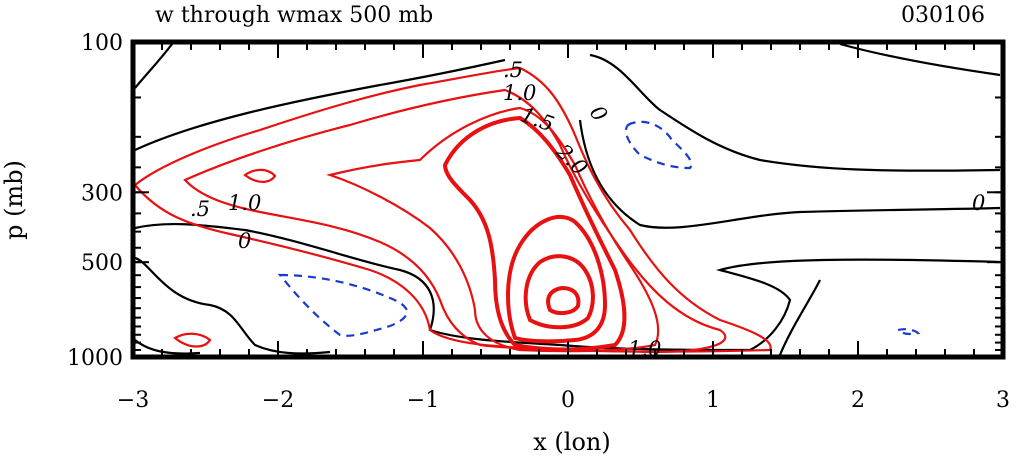 The image size is (1020, 461). Describe the element at coordinates (14, 200) in the screenshot. I see `y-axis-label: p (mb)` at that location.